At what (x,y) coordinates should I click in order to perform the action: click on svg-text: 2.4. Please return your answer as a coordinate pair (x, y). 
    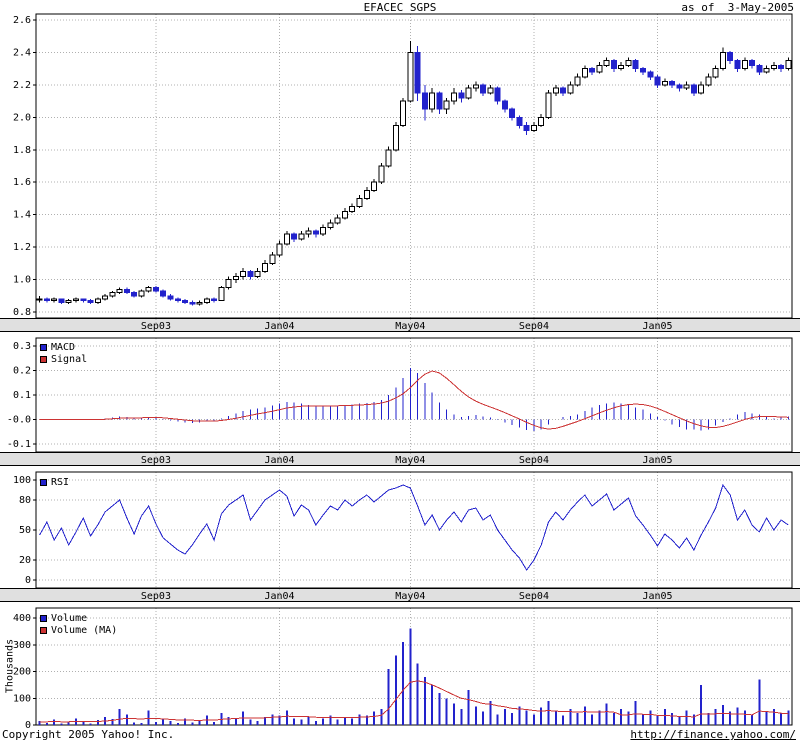
    Looking at the image, I should click on (22, 52).